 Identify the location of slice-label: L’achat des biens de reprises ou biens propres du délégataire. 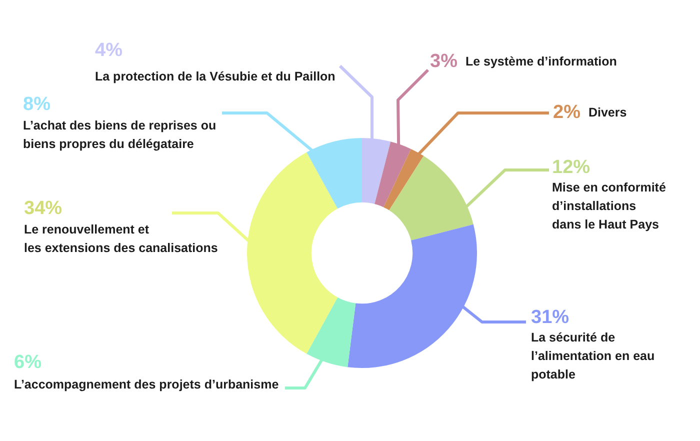
(119, 134).